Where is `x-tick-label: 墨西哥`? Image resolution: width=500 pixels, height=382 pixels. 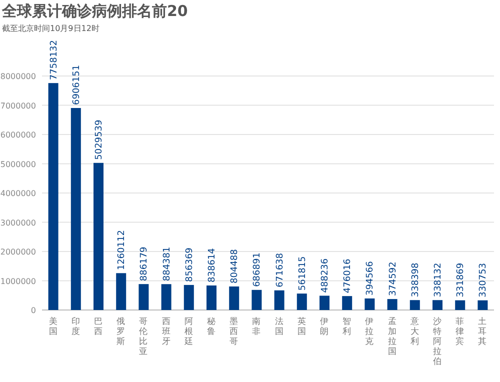 x-tick-label: 墨西哥 is located at coordinates (234, 331).